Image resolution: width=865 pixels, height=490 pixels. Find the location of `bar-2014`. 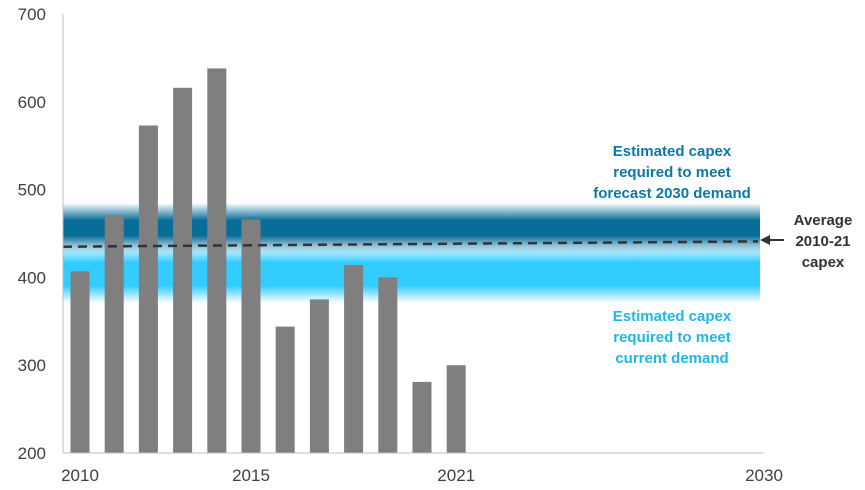

bar-2014 is located at coordinates (217, 261).